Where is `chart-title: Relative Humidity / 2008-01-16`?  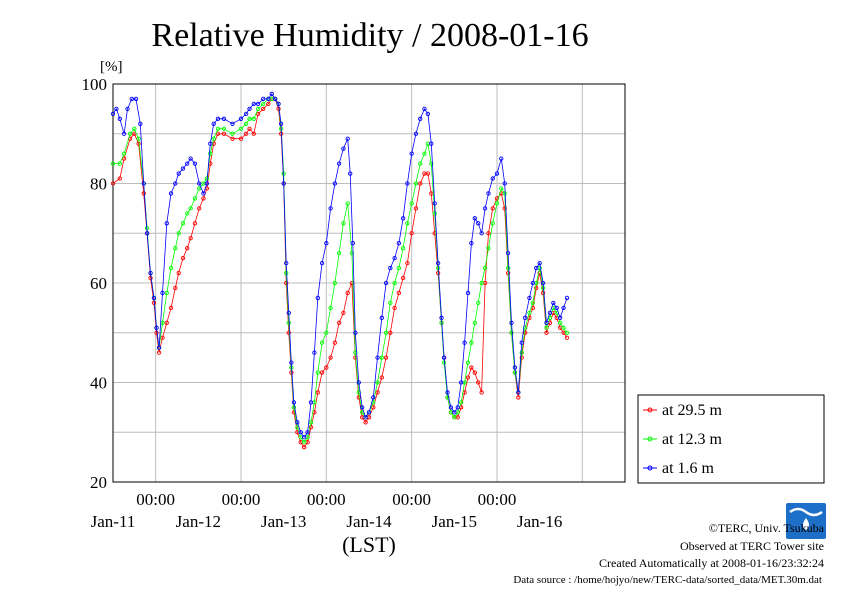 chart-title: Relative Humidity / 2008-01-16 is located at coordinates (369, 35).